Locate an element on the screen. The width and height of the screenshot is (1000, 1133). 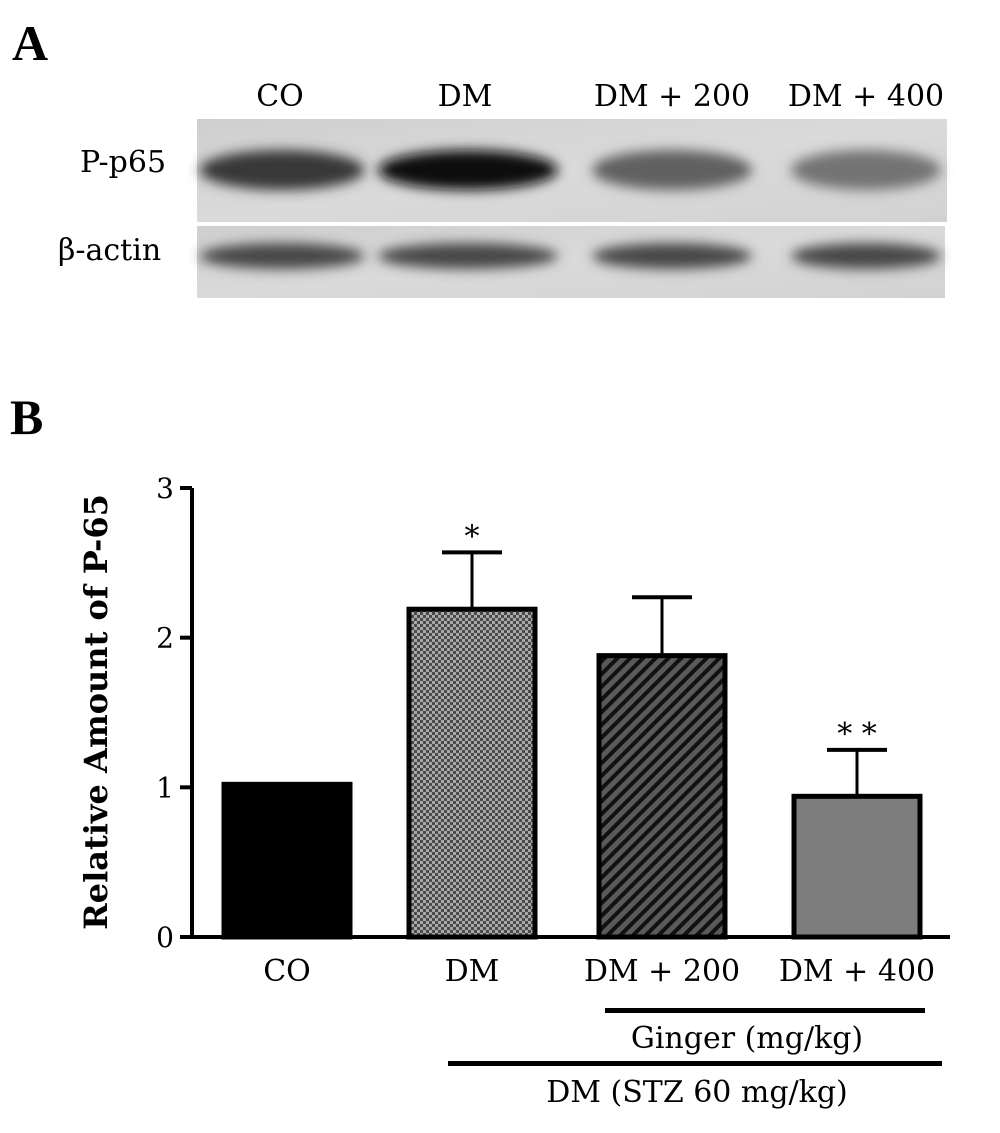
y-tick-label-0: 0 is located at coordinates (165, 937).